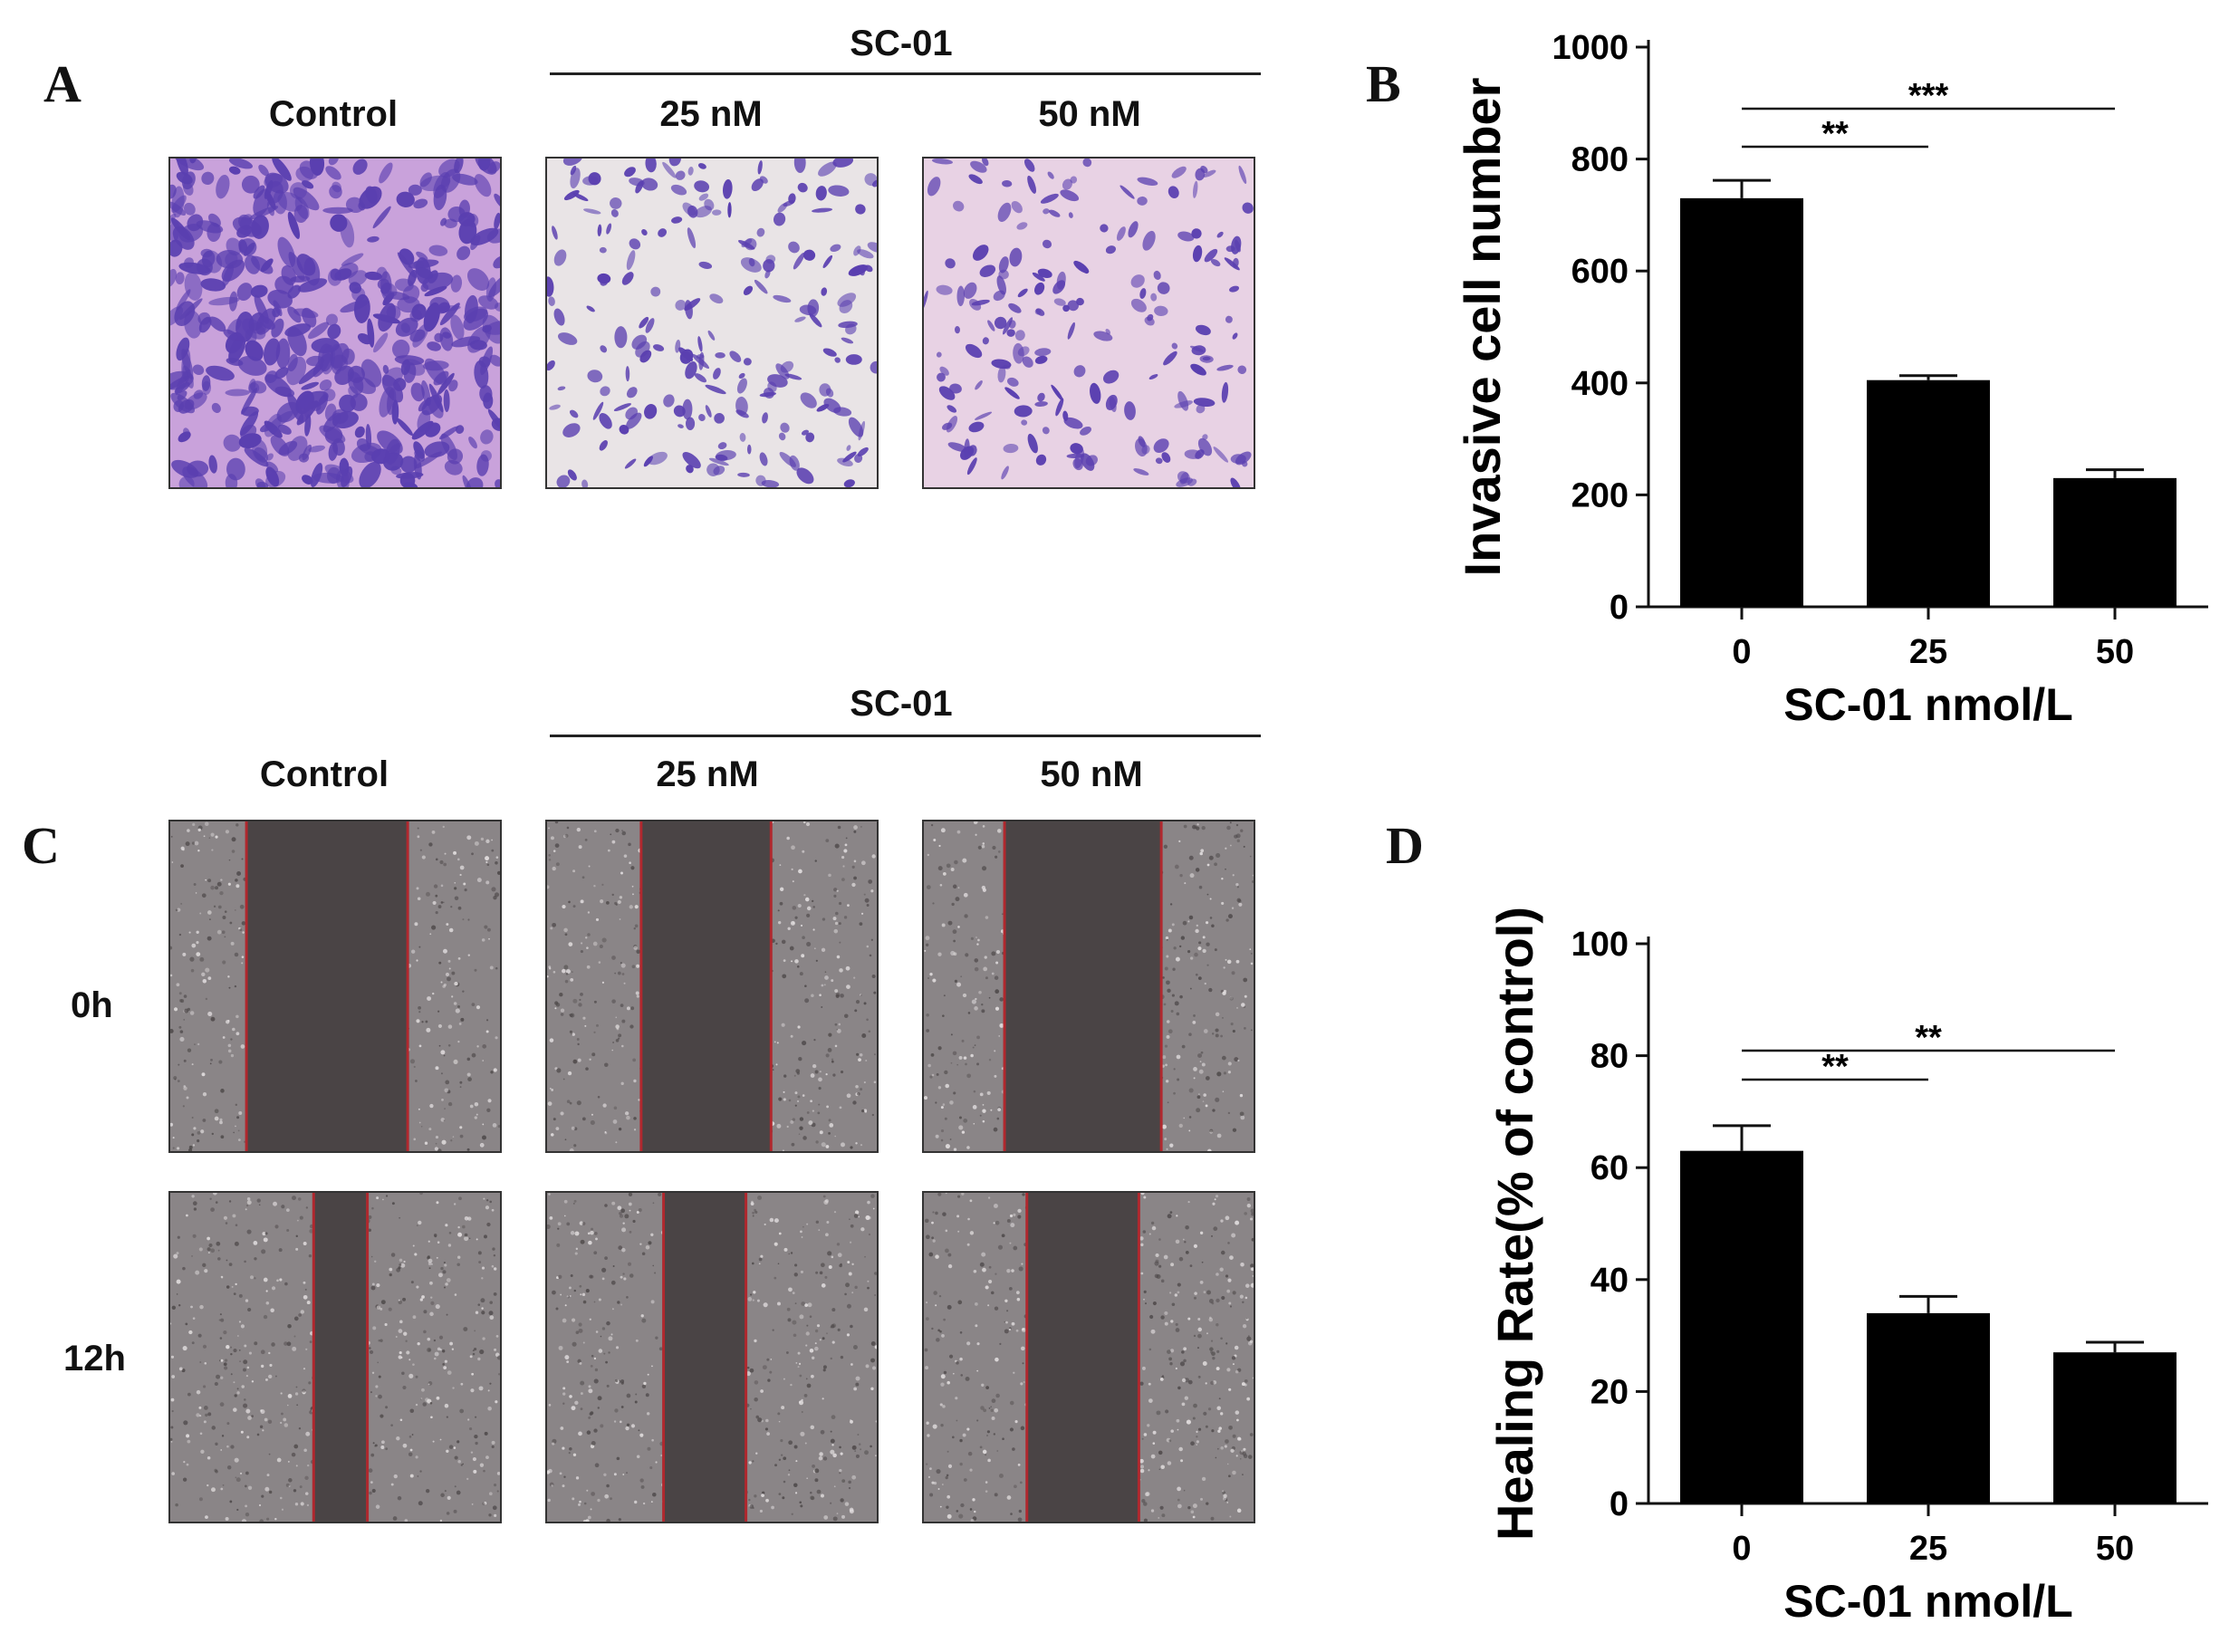  Describe the element at coordinates (1610, 1281) in the screenshot. I see `chart-d-y-tick-label: 40` at that location.